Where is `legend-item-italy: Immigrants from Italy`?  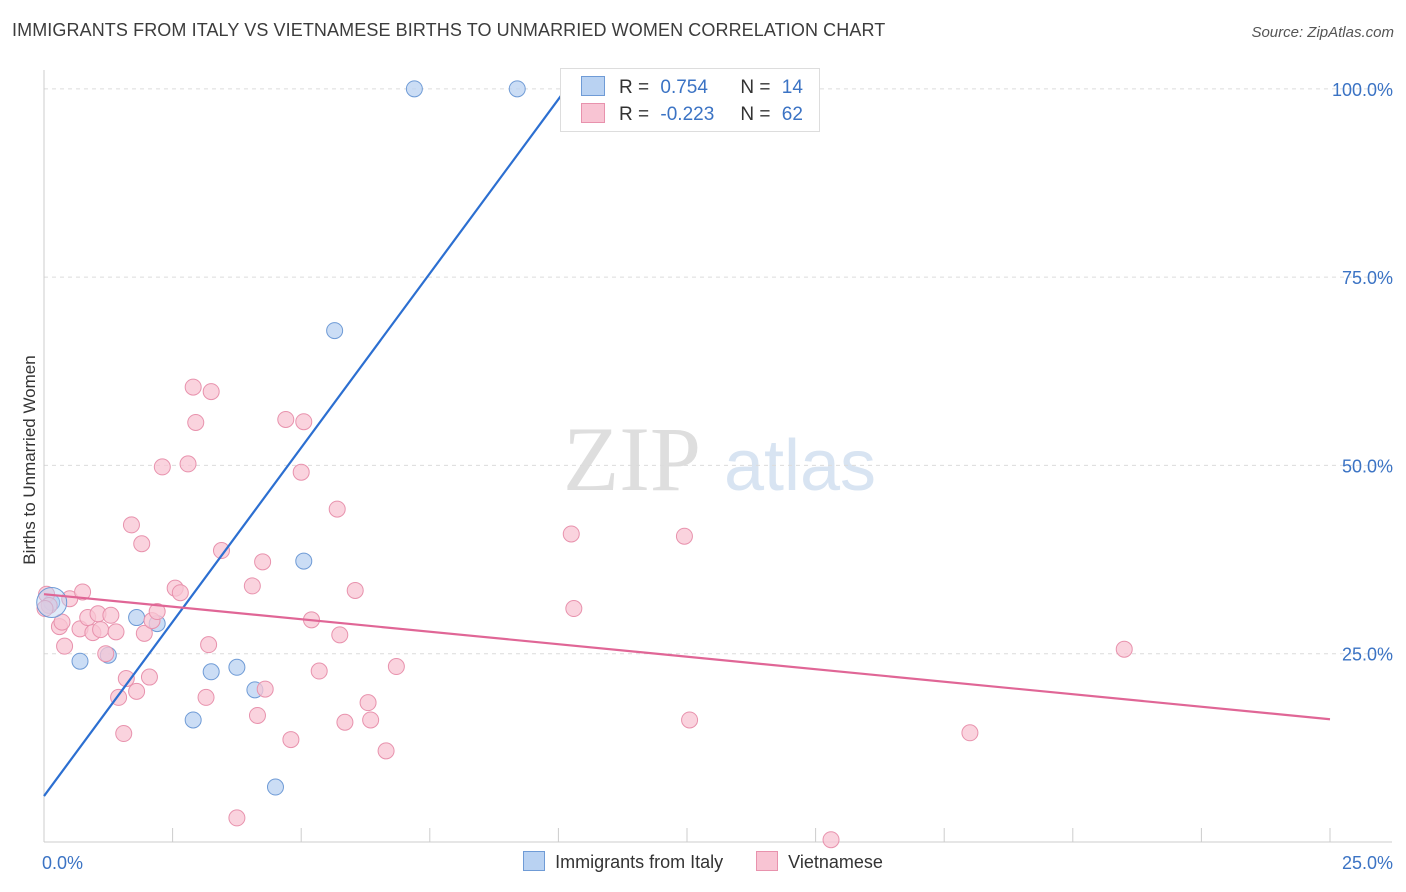
legend-item-italy: Immigrants from Italy is located at coordinates (623, 862).